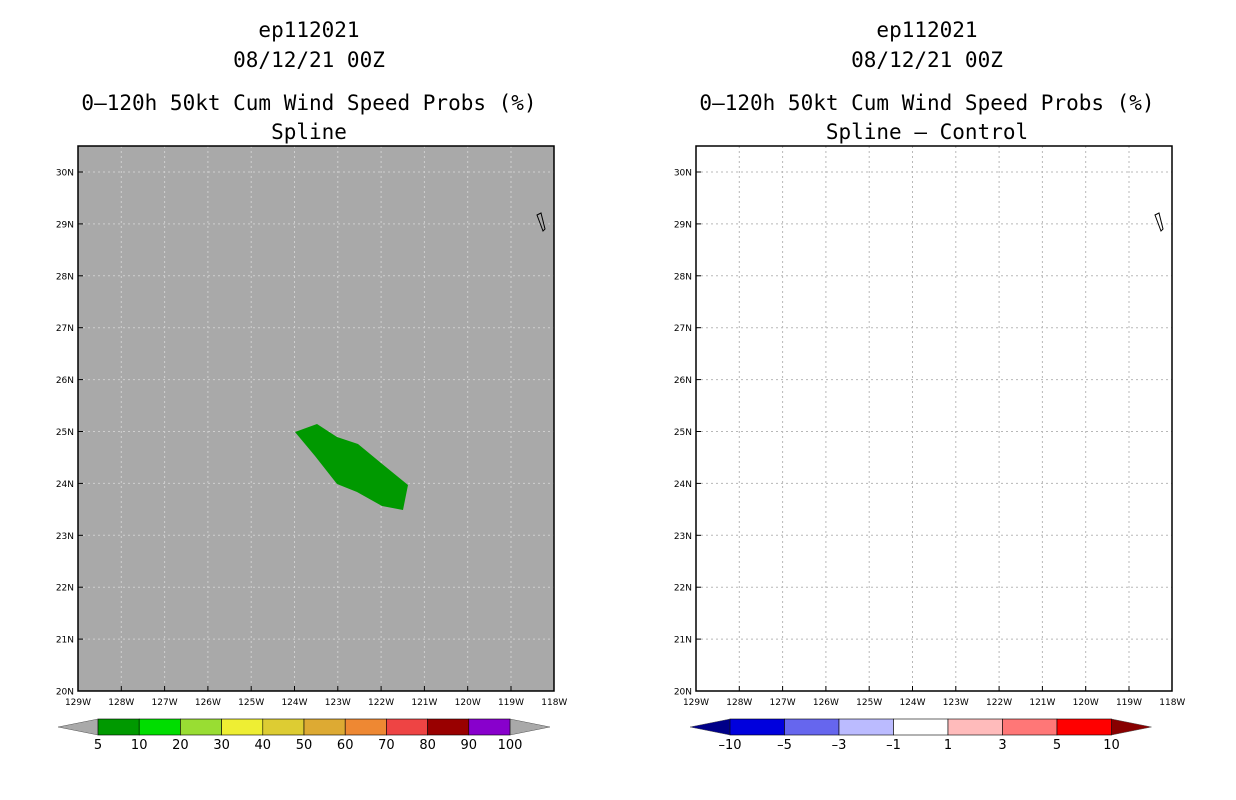 The height and width of the screenshot is (800, 1236). I want to click on right-colorbar-label: 1, so click(948, 745).